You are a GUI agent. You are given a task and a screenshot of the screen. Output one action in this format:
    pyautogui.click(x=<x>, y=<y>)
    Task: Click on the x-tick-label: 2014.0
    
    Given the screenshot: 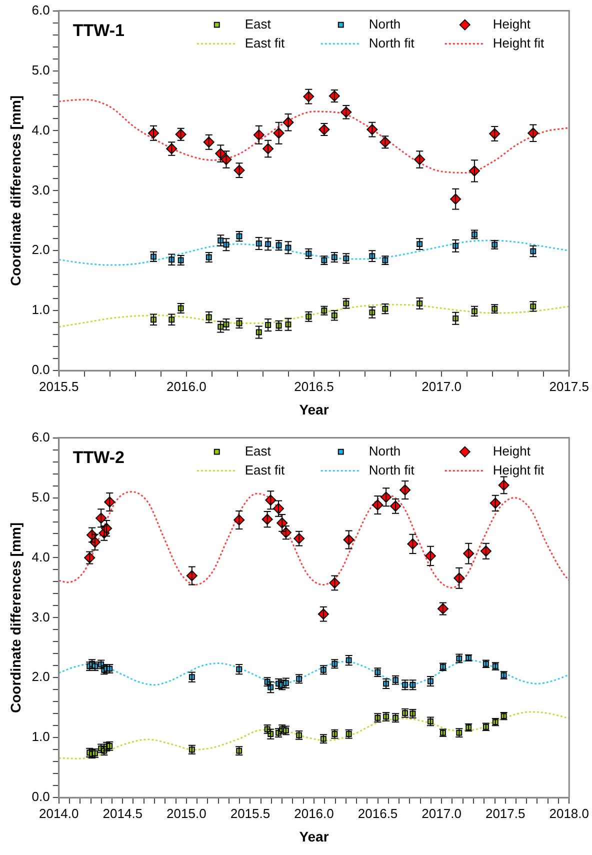 What is the action you would take?
    pyautogui.click(x=58, y=813)
    